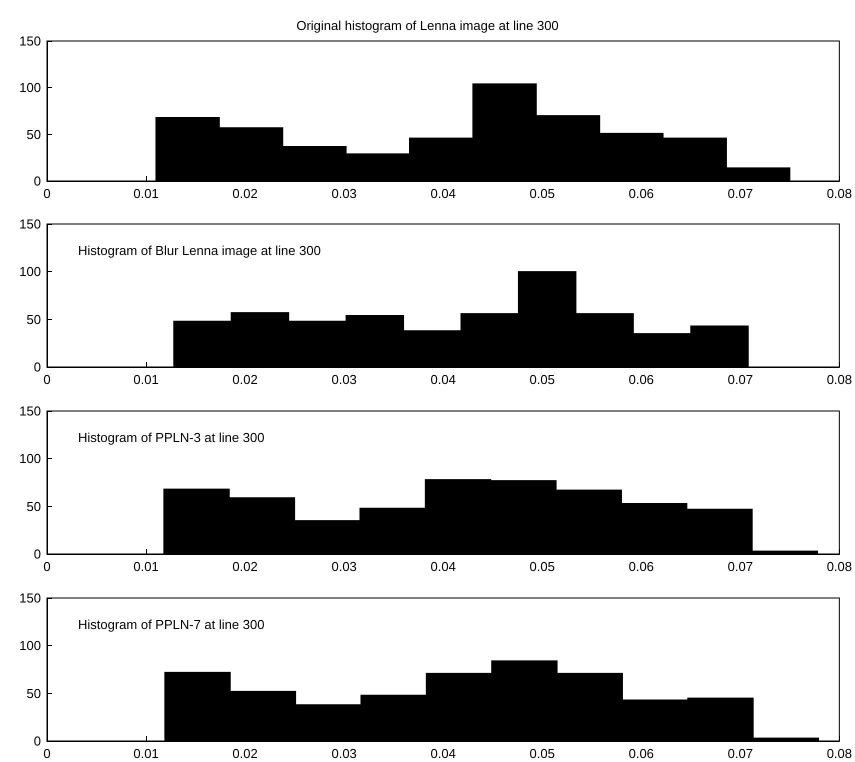 This screenshot has height=762, width=855. I want to click on annotation: Histogram of PPLN-3 at line 300, so click(171, 437).